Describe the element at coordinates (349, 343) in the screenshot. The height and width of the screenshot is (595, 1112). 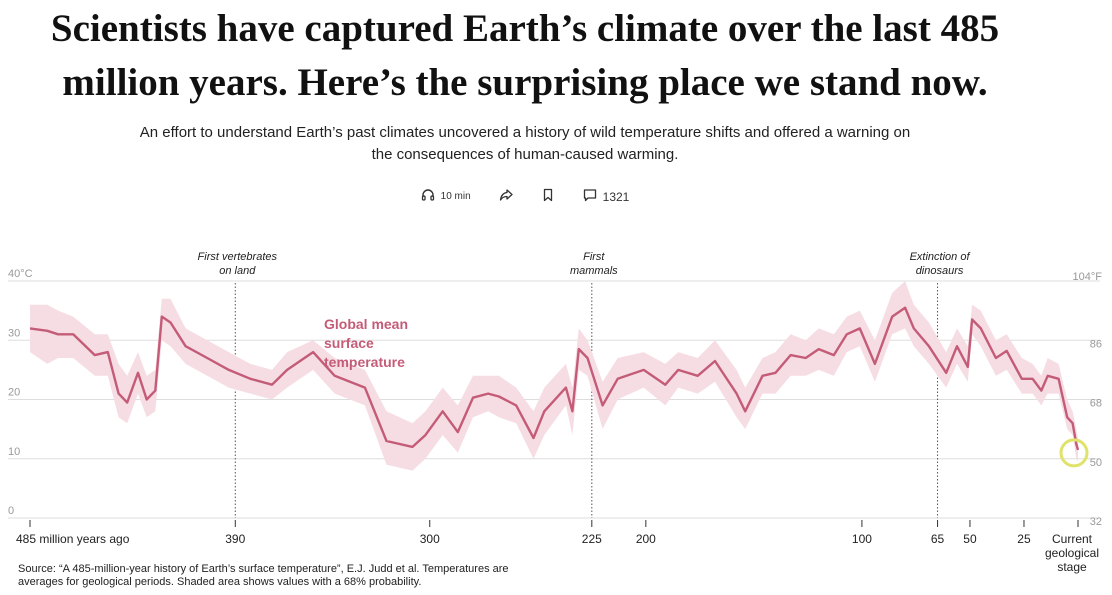
I see `series-label: surface` at that location.